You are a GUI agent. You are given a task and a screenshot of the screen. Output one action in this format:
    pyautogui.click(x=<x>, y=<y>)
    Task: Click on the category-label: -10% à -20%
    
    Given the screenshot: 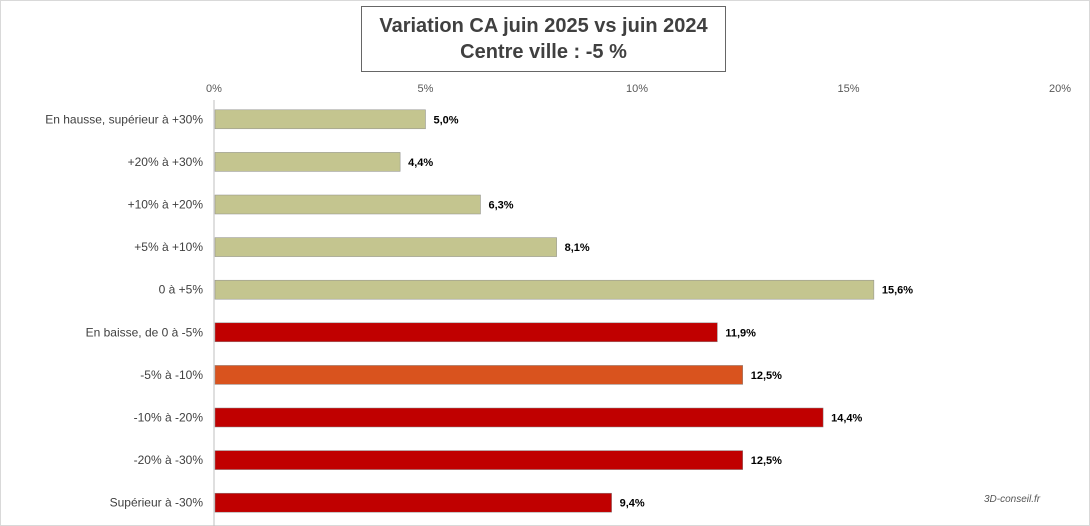 What is the action you would take?
    pyautogui.click(x=169, y=418)
    